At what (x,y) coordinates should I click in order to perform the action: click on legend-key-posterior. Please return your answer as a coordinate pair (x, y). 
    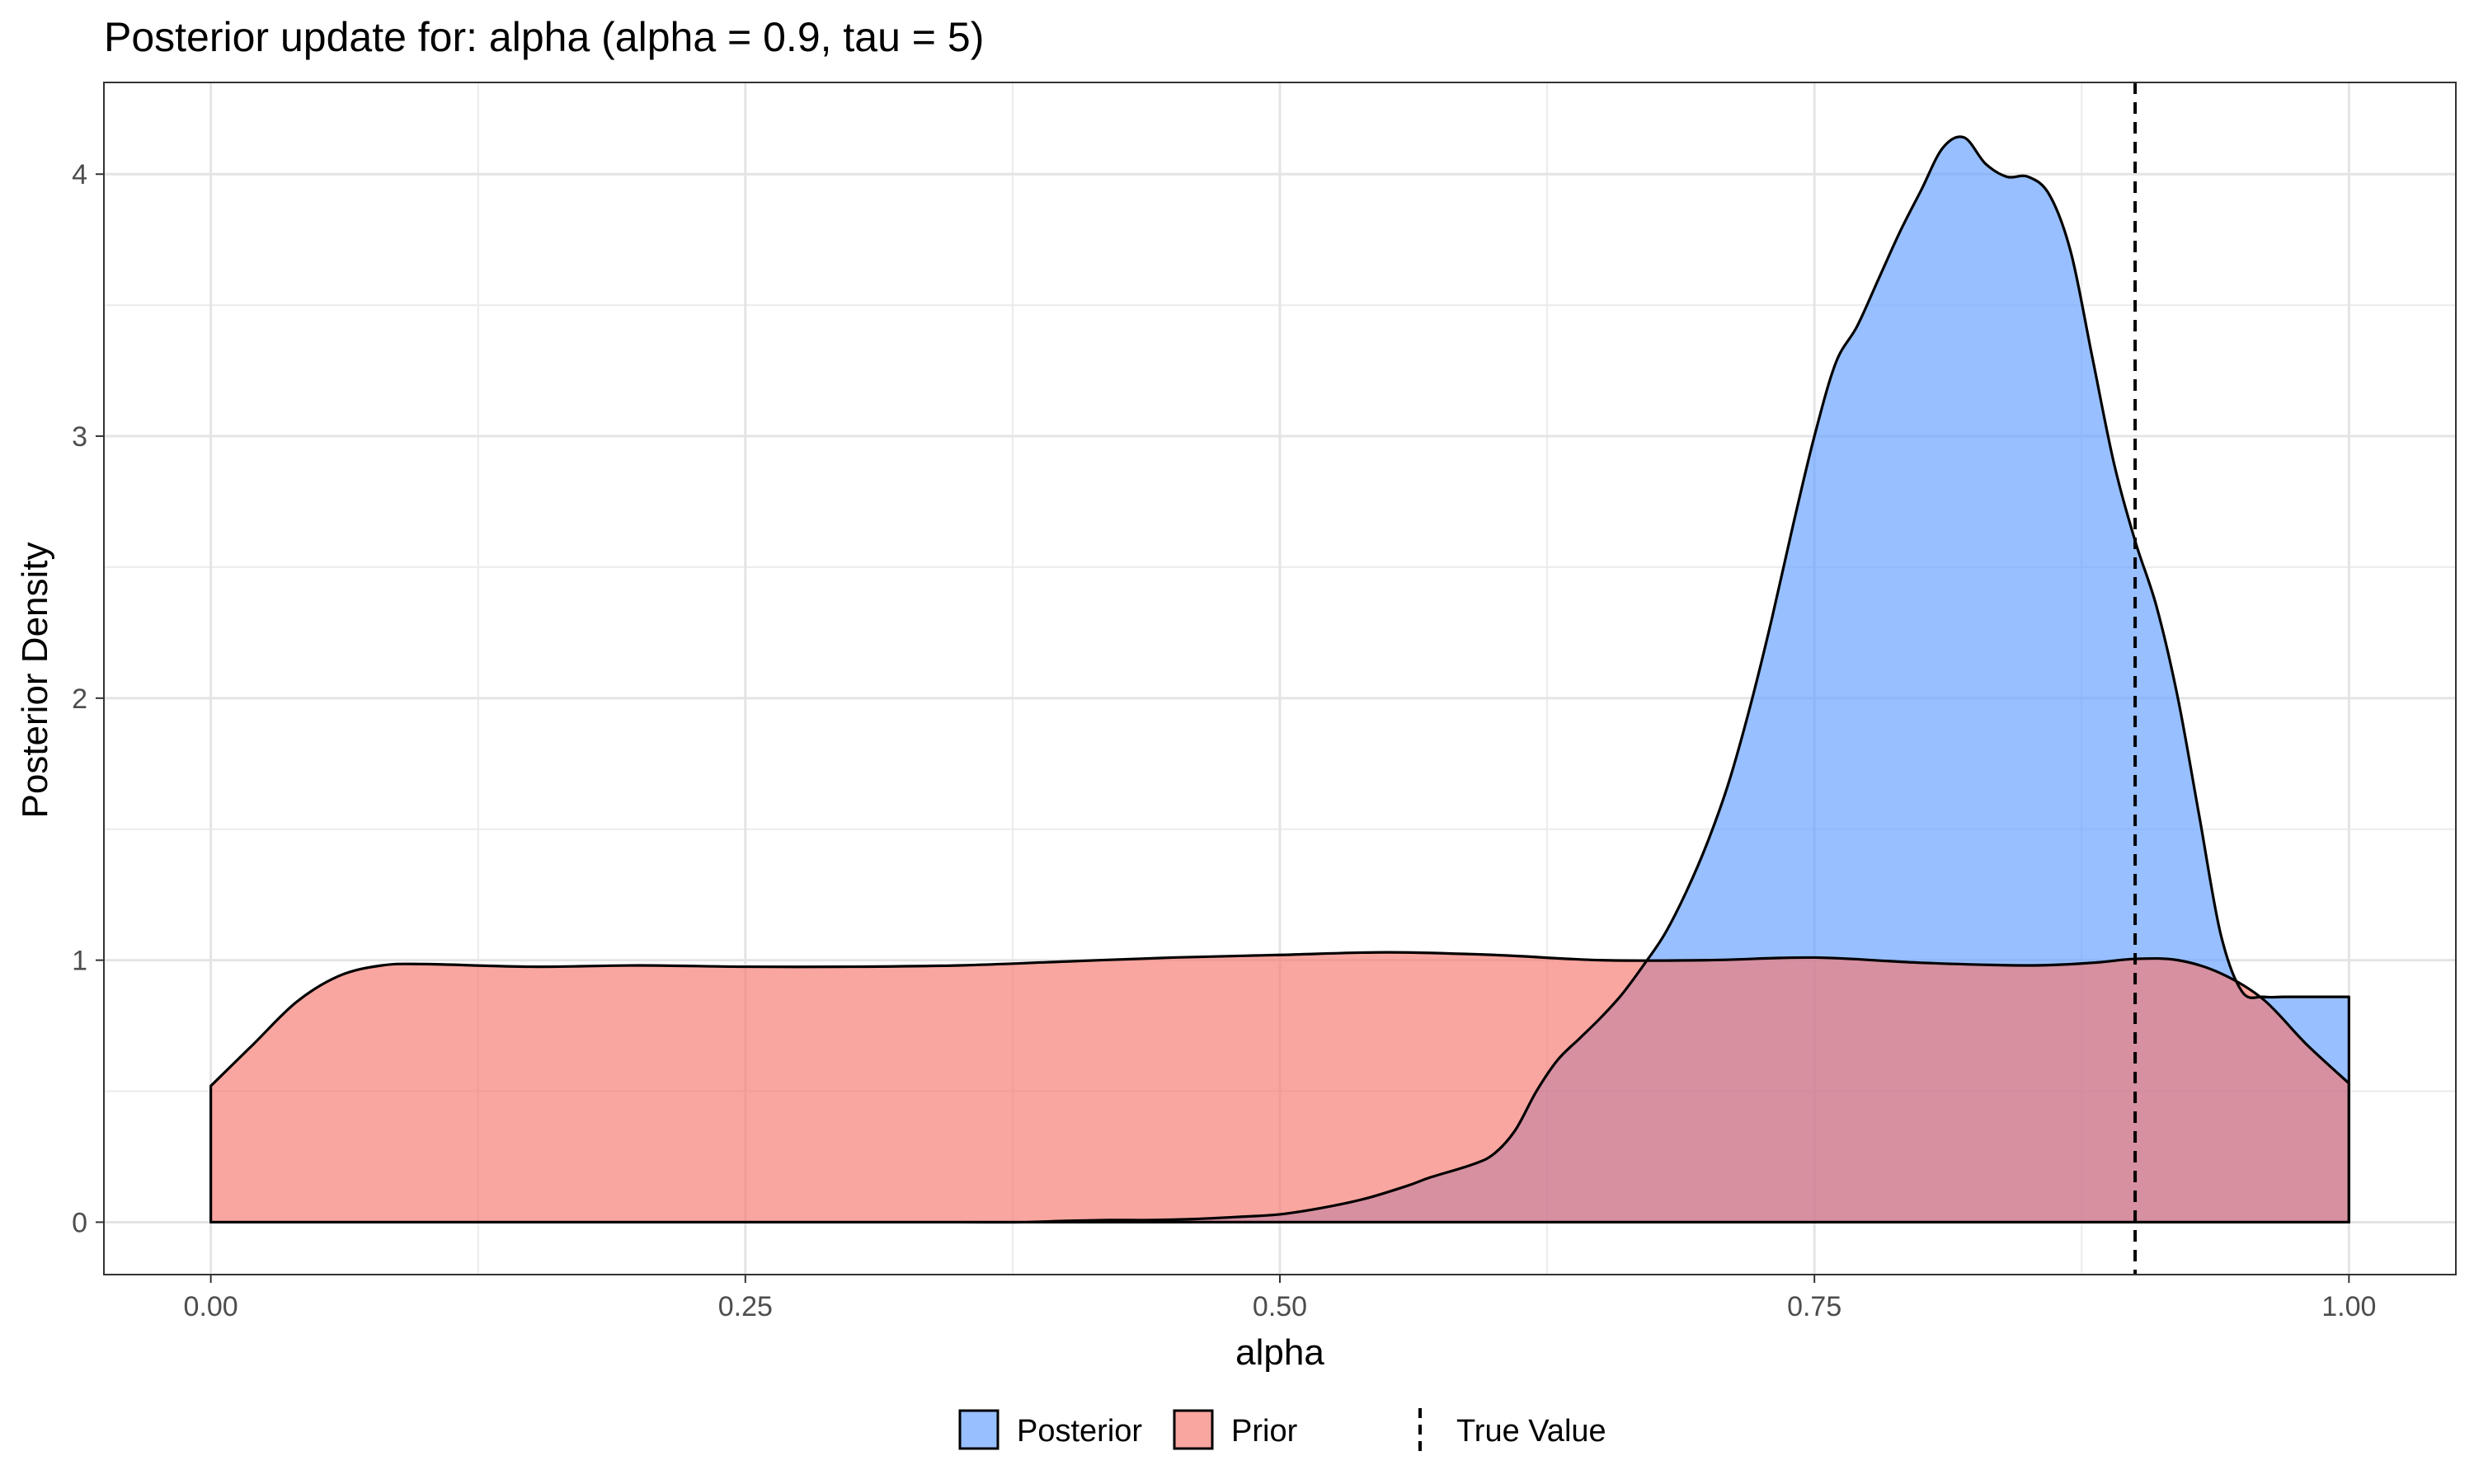
    Looking at the image, I should click on (978, 1429).